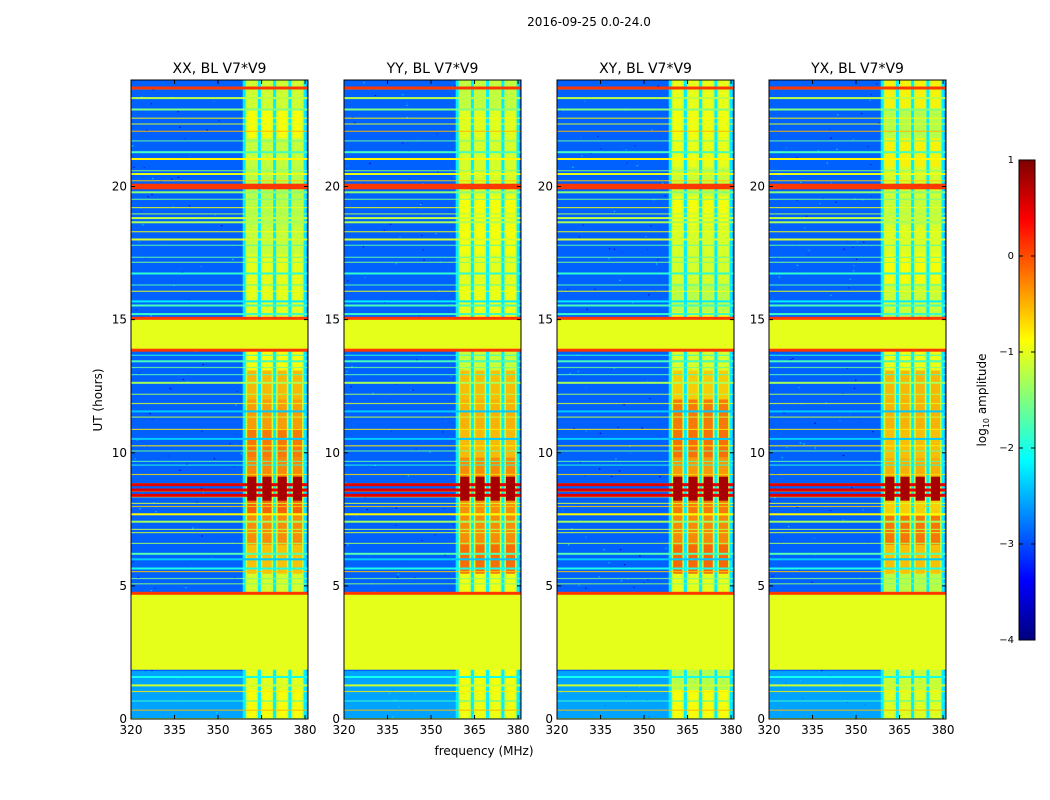 This screenshot has height=800, width=1050. I want to click on y-axis-label: UT (hours), so click(98, 399).